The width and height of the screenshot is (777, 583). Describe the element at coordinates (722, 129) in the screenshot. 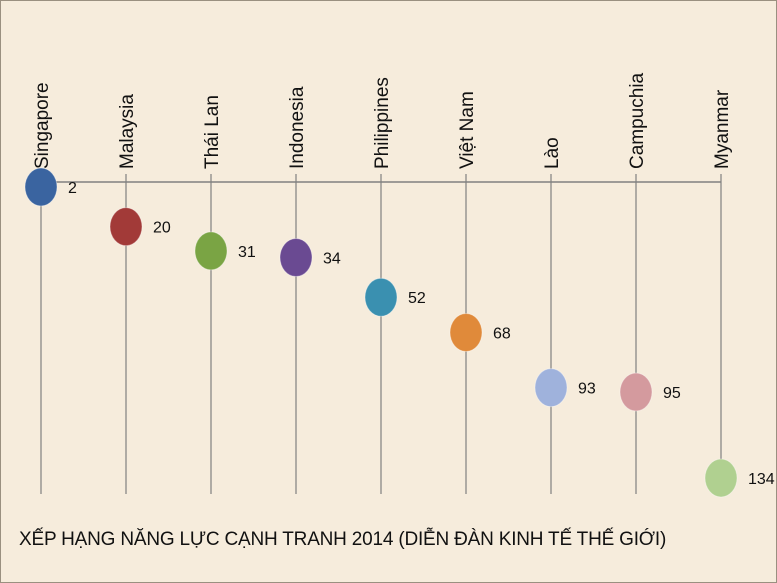

I see `category-label-9: Myanmar` at that location.